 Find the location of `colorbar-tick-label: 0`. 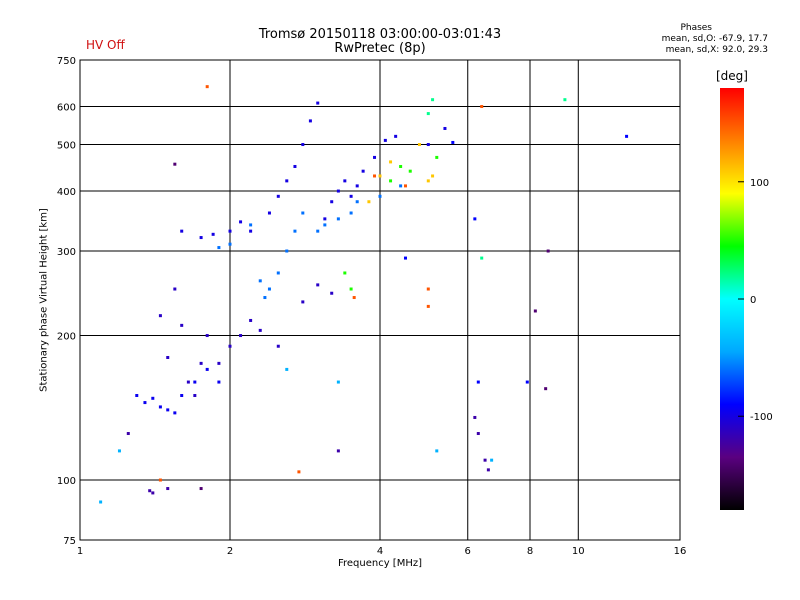

colorbar-tick-label: 0 is located at coordinates (753, 300).